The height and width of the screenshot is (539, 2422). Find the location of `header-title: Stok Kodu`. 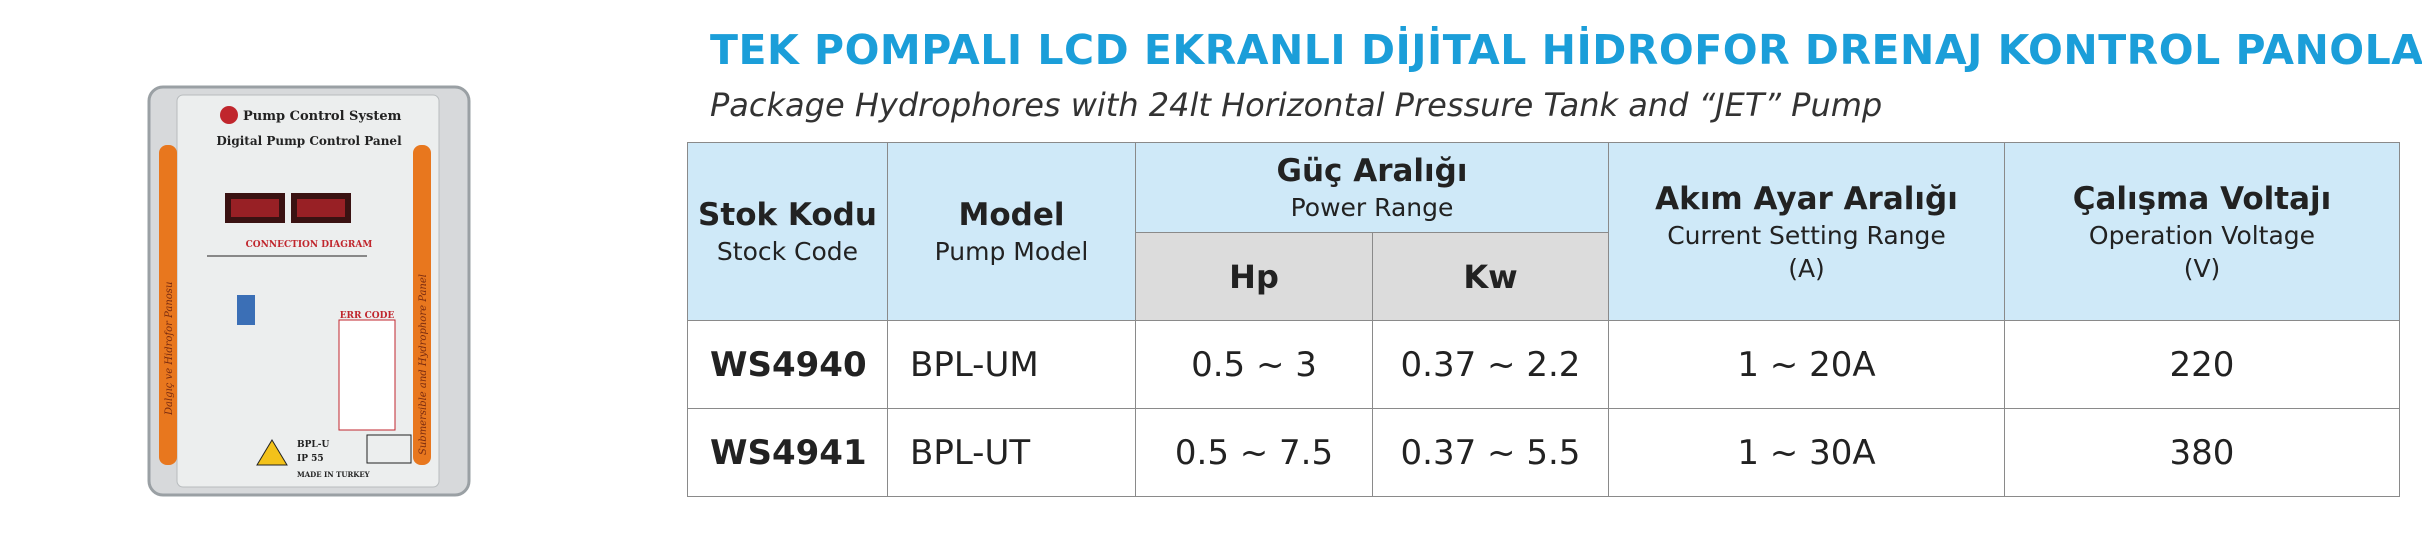

header-title: Stok Kodu is located at coordinates (787, 215).